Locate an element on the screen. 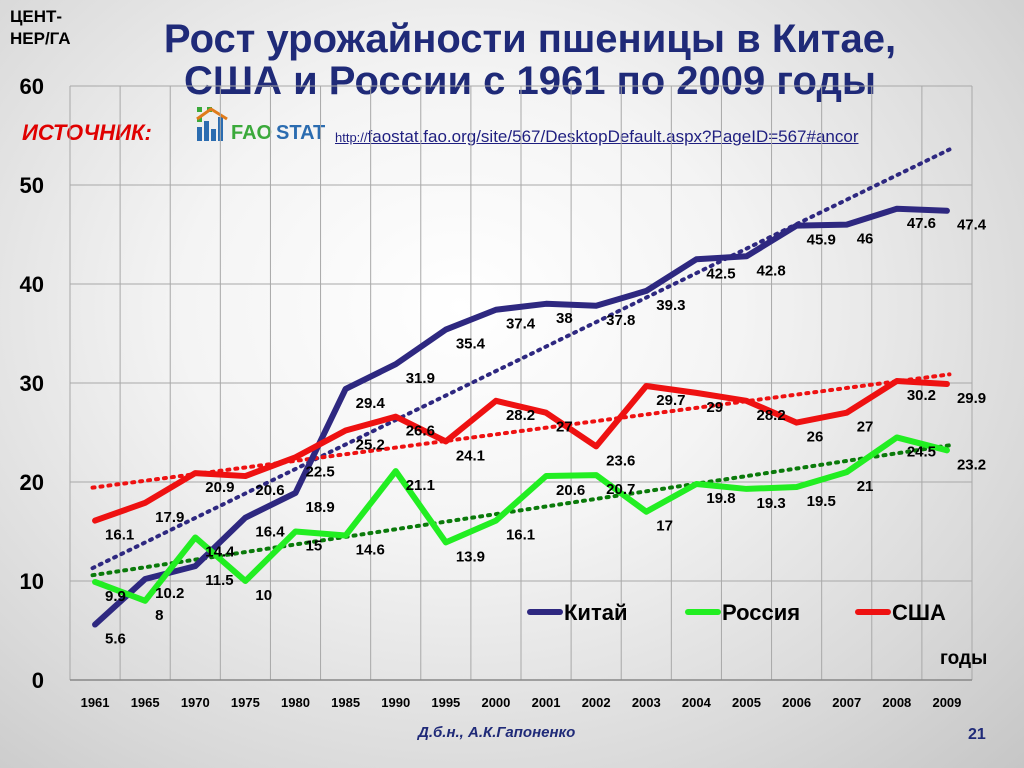 Image resolution: width=1024 pixels, height=768 pixels. data-label: 24.5 is located at coordinates (921, 451).